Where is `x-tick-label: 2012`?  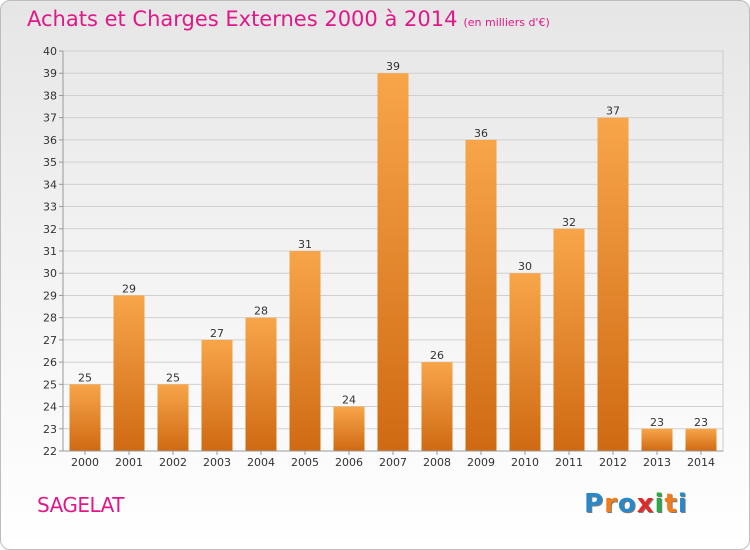 x-tick-label: 2012 is located at coordinates (613, 462).